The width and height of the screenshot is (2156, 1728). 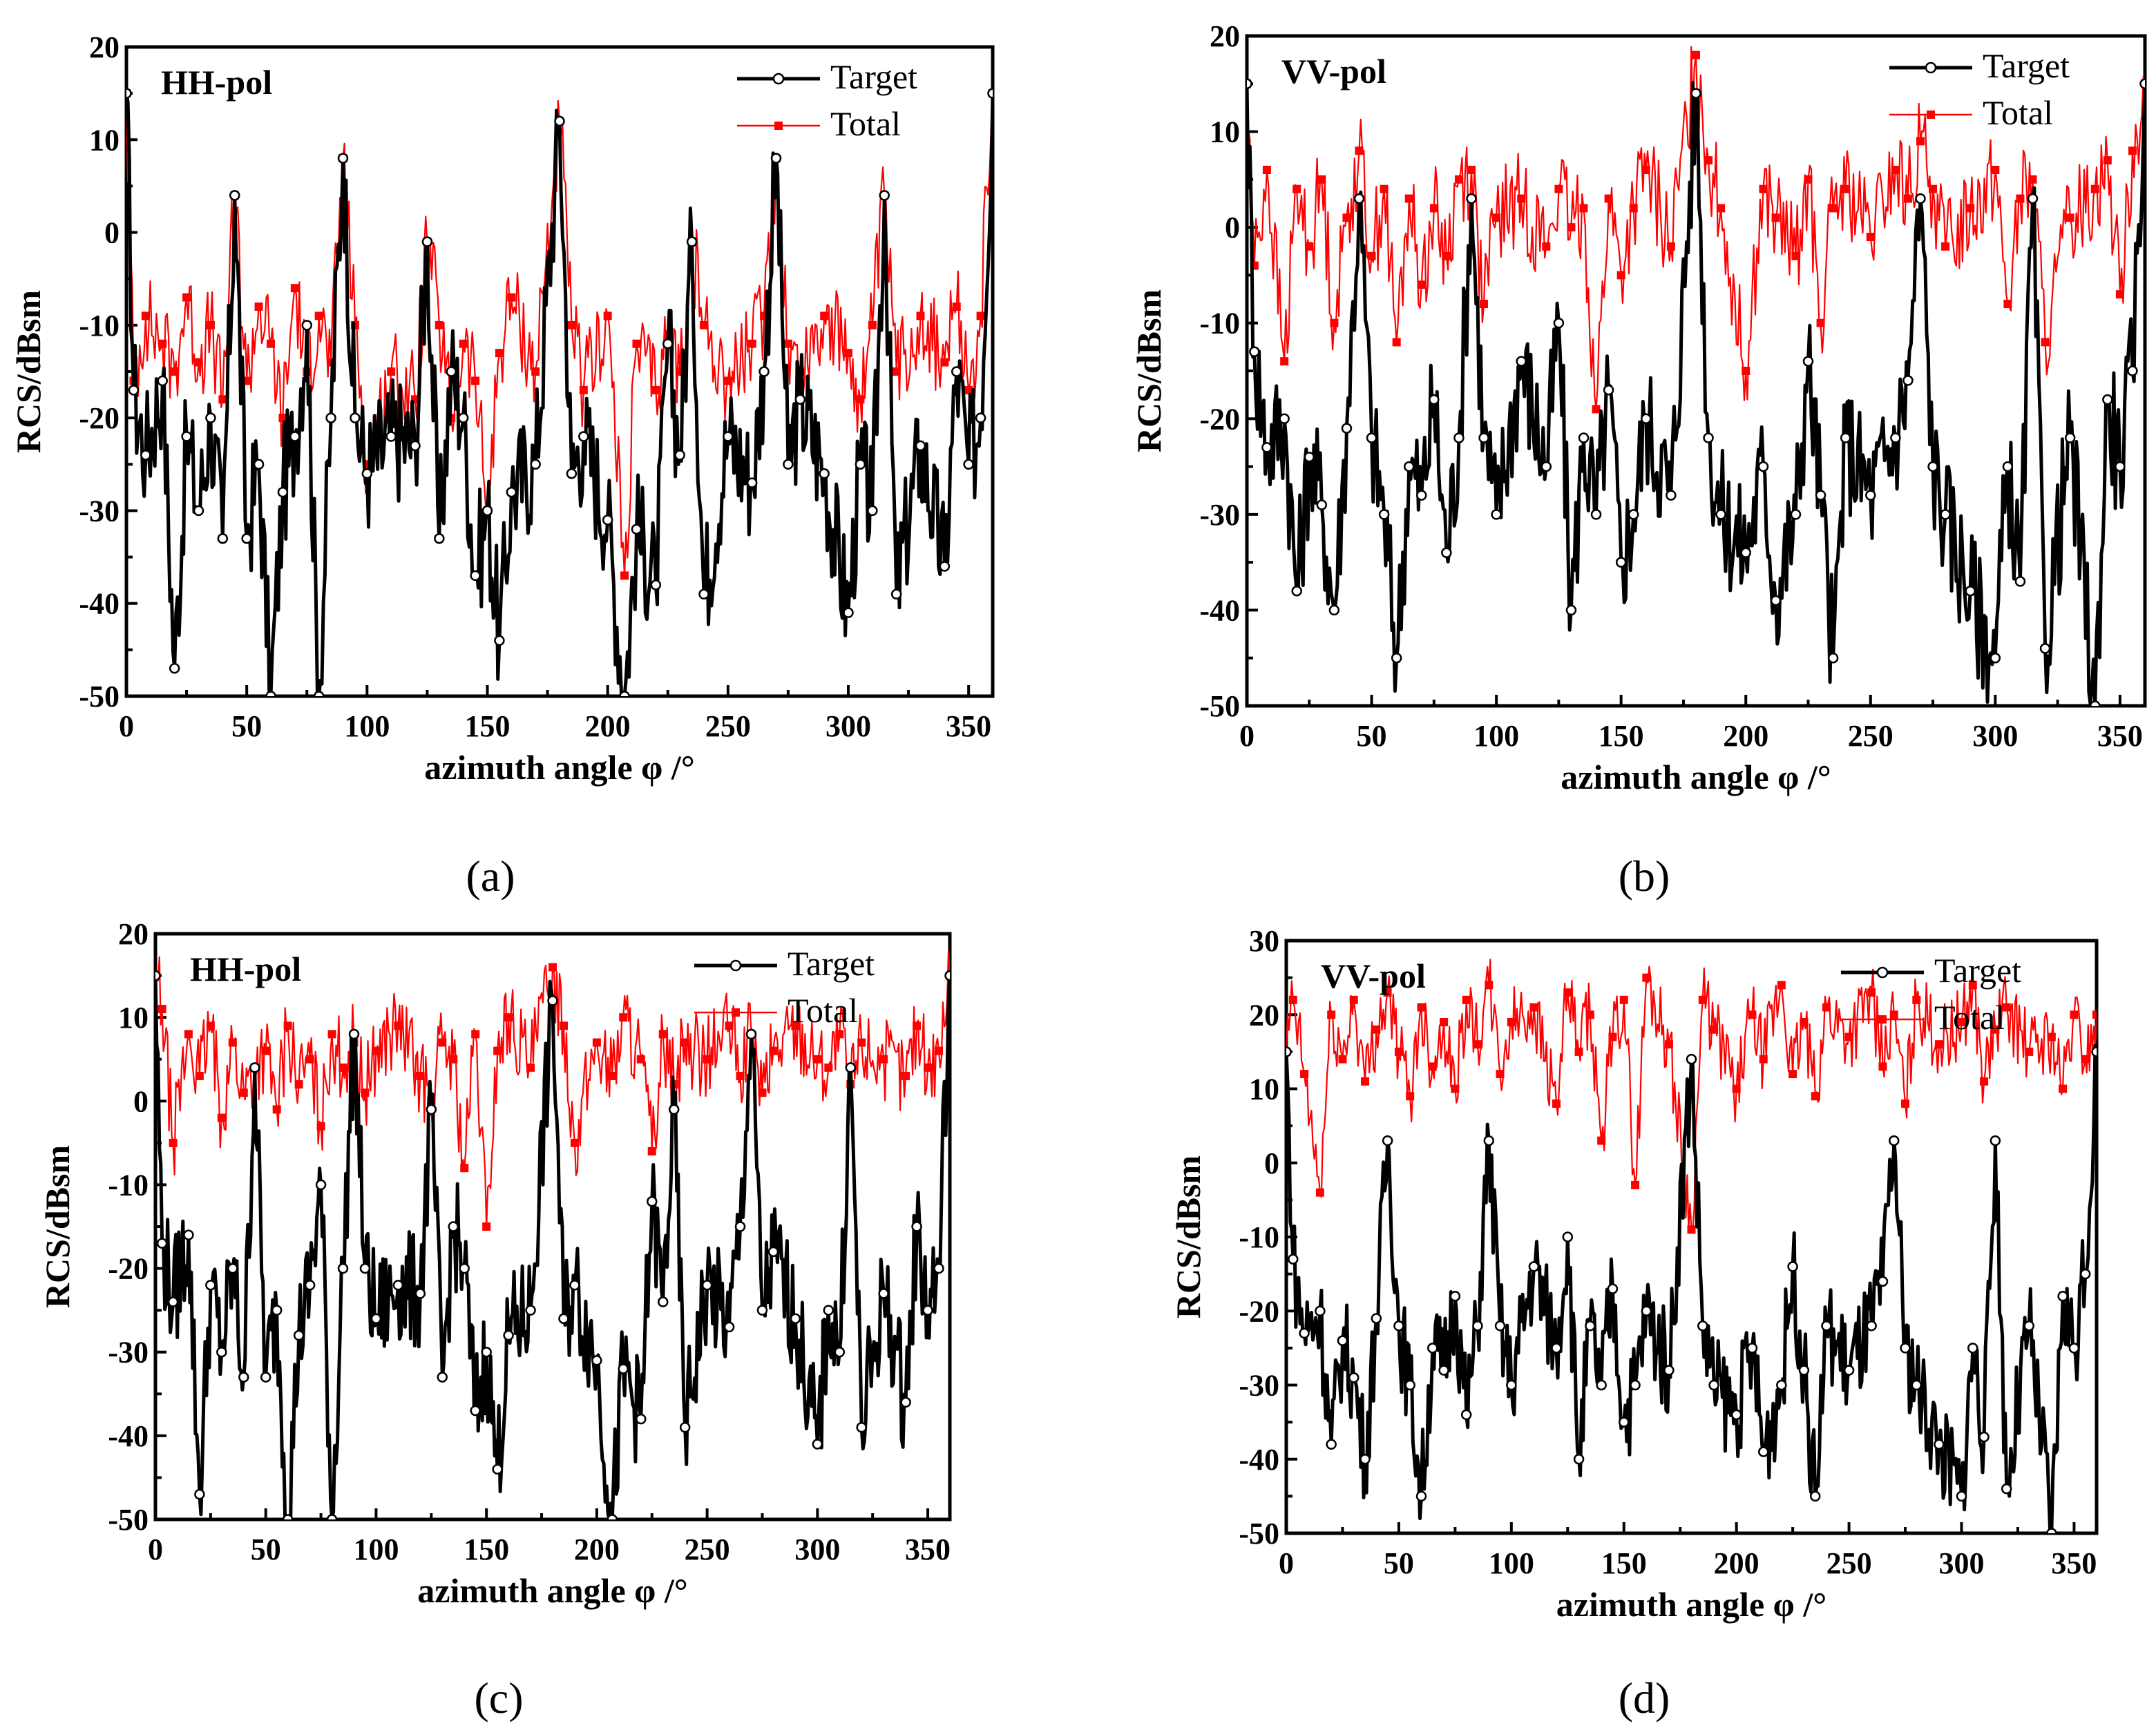 What do you see at coordinates (1696, 230) in the screenshot?
I see `series-total` at bounding box center [1696, 230].